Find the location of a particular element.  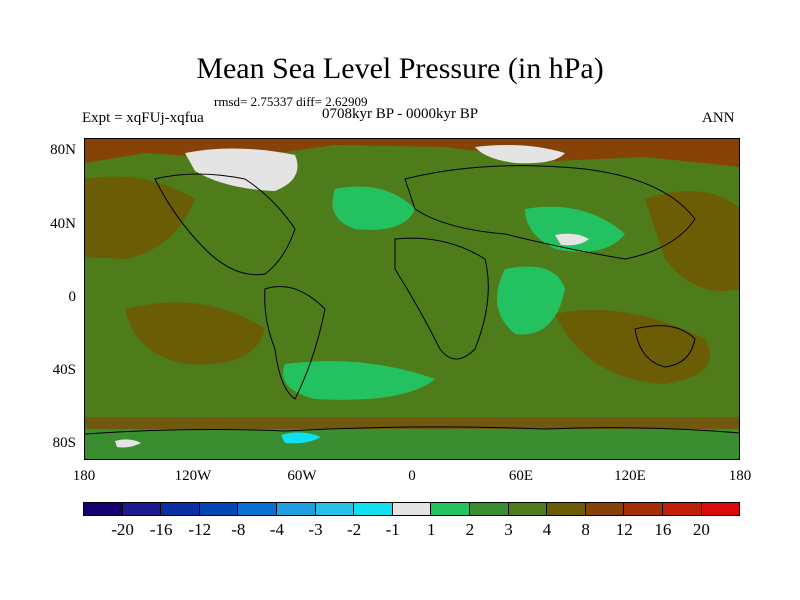

lat-label-80n: 80N is located at coordinates (63, 150).